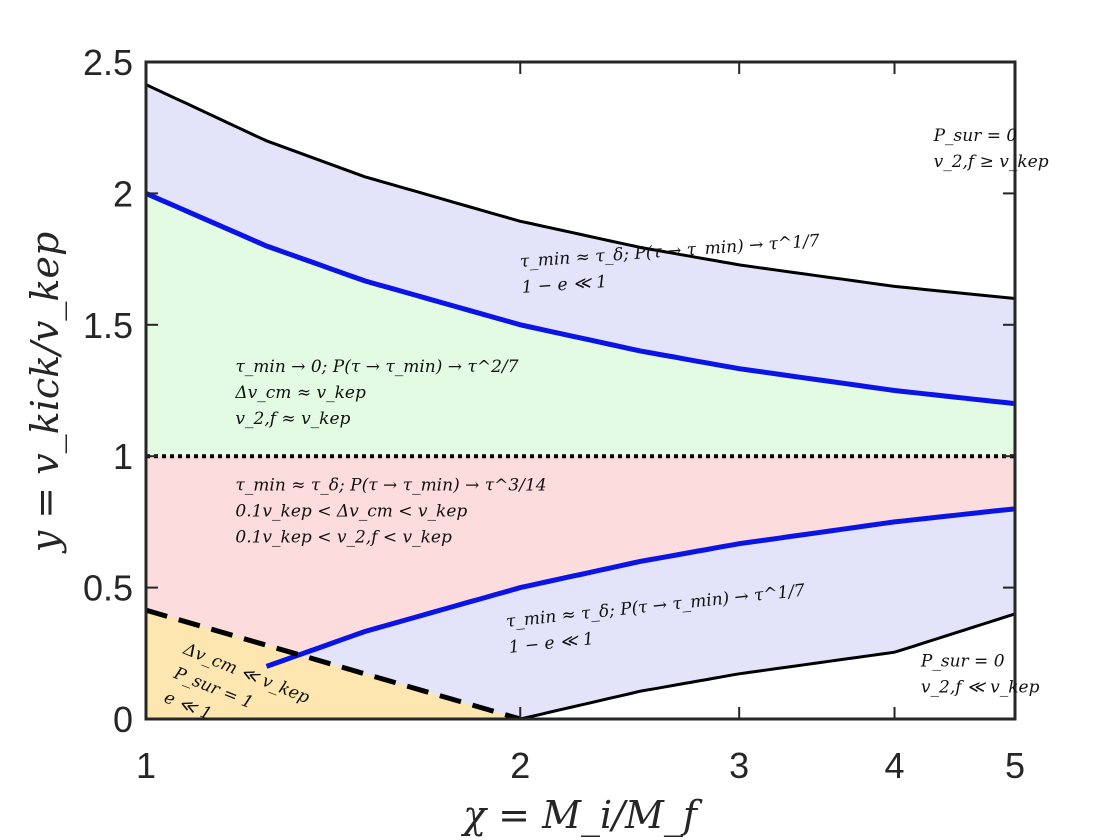 This screenshot has width=1120, height=840. I want to click on y-tick-label: 2.5, so click(108, 62).